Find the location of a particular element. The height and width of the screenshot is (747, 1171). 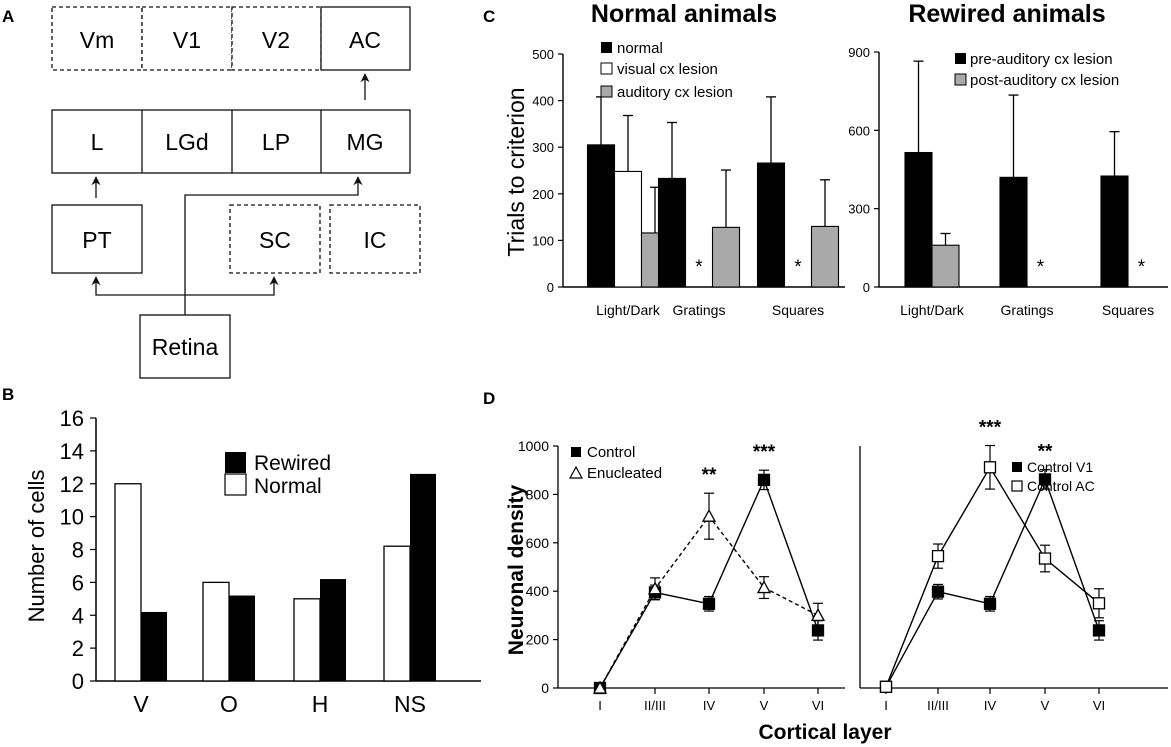

d2-significance-0: *** is located at coordinates (990, 428).